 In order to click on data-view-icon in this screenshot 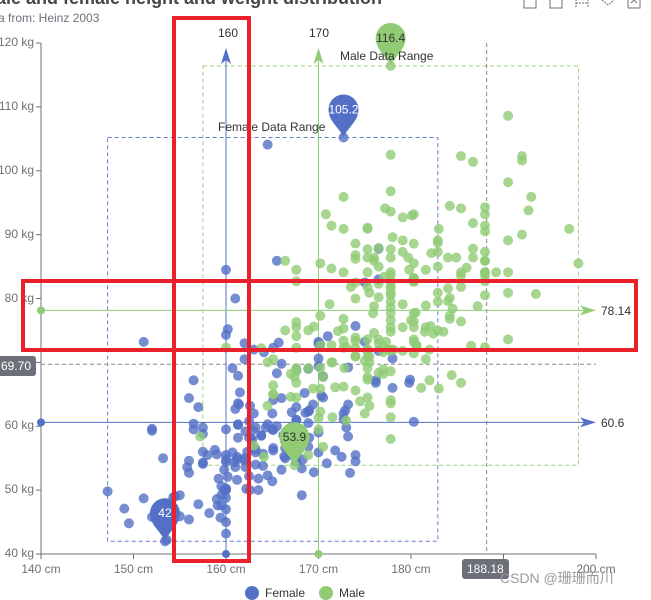, I will do `click(530, 4)`.